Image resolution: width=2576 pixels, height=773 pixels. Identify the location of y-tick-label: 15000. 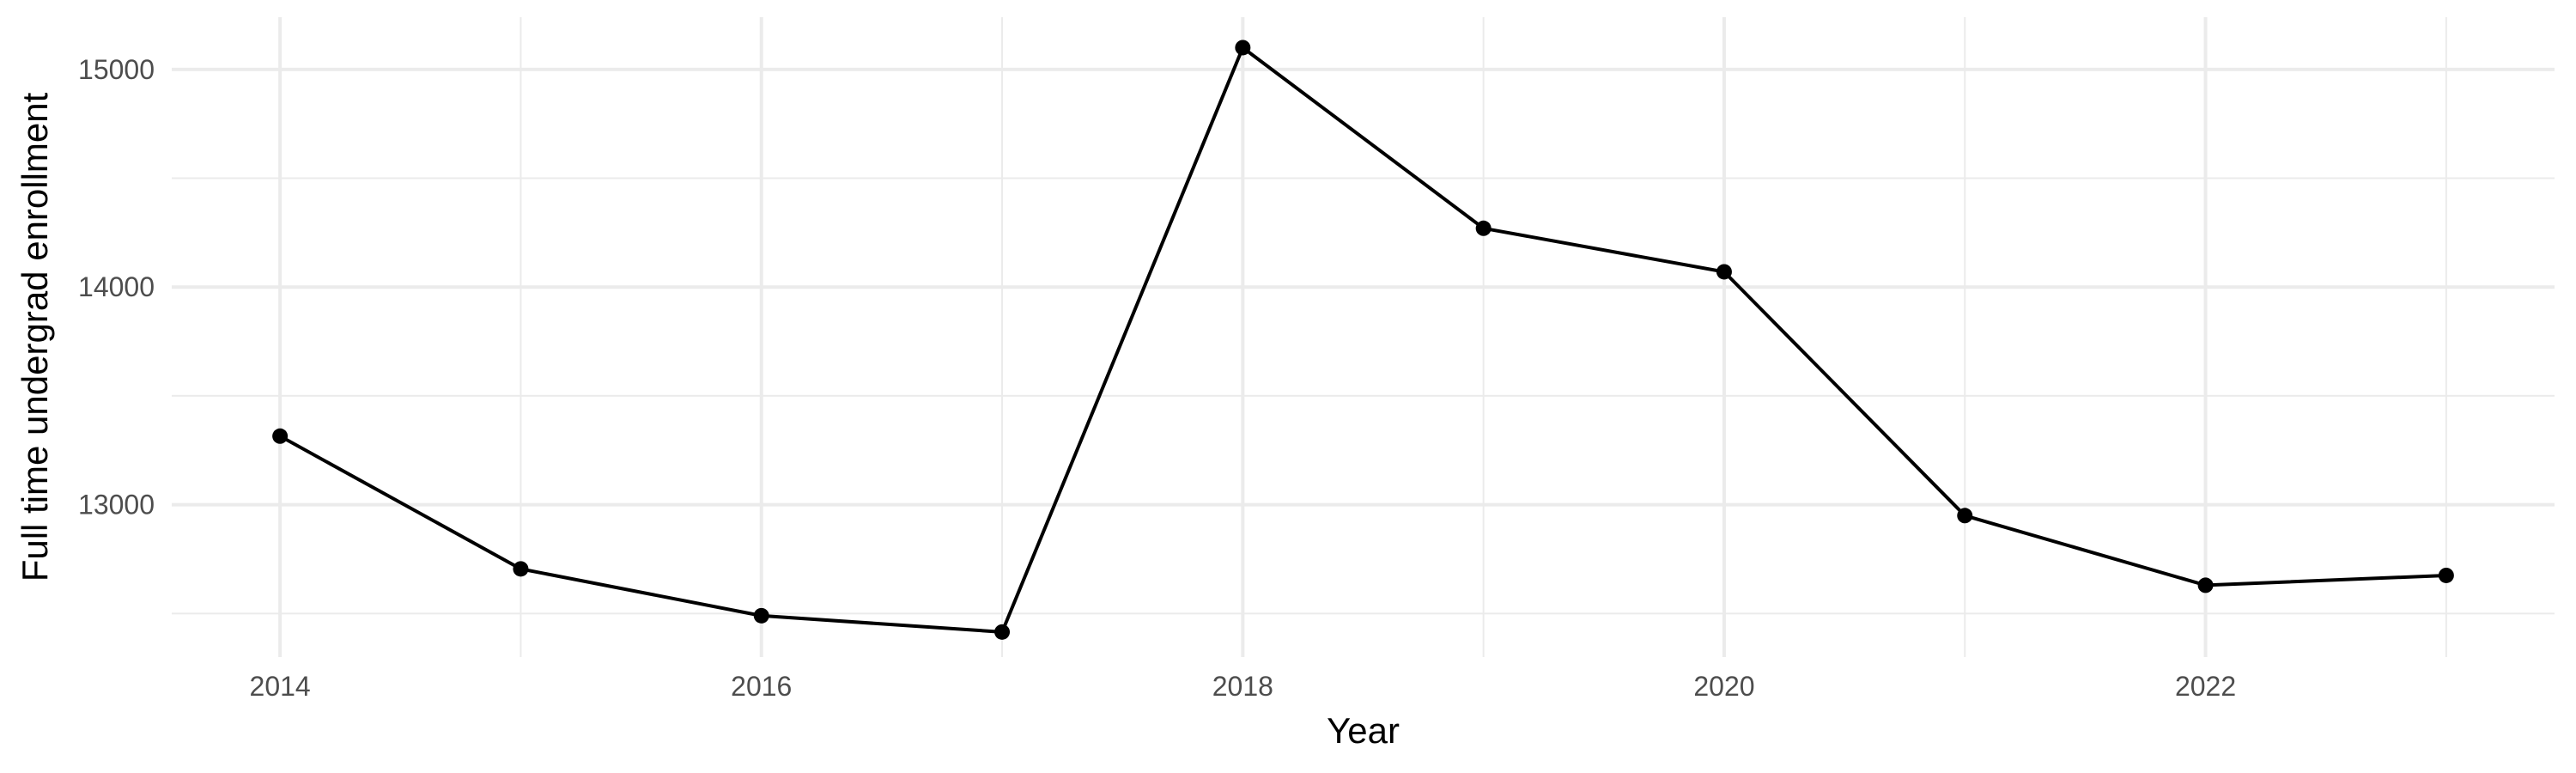
(117, 69).